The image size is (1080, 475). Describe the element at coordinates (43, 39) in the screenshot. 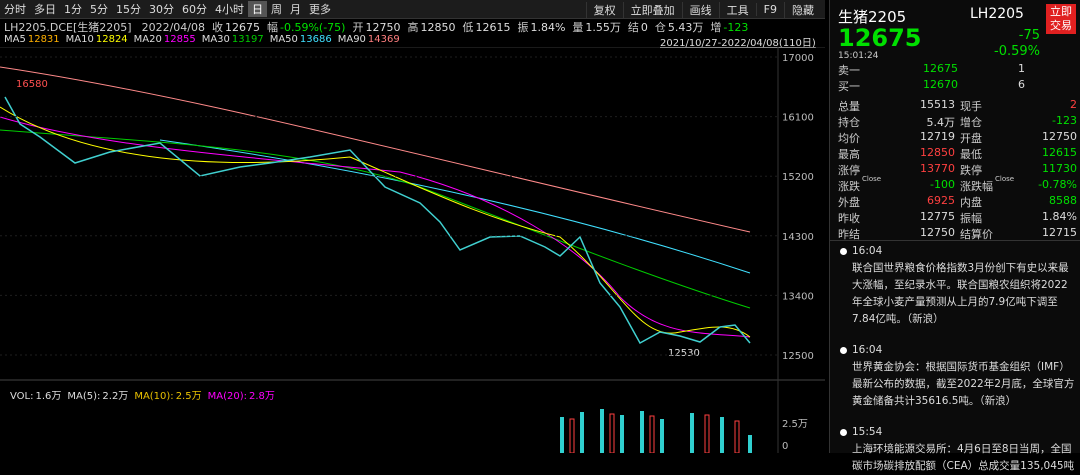

I see `ma-value: 12831` at that location.